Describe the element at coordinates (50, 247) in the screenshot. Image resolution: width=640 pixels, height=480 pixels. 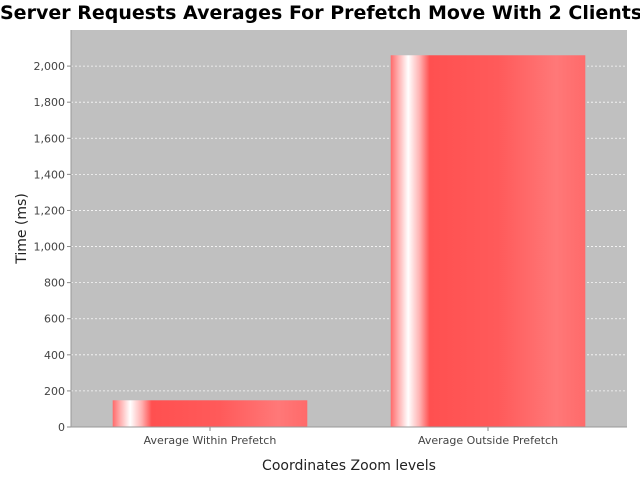
I see `y-tick-label: 1,000` at that location.